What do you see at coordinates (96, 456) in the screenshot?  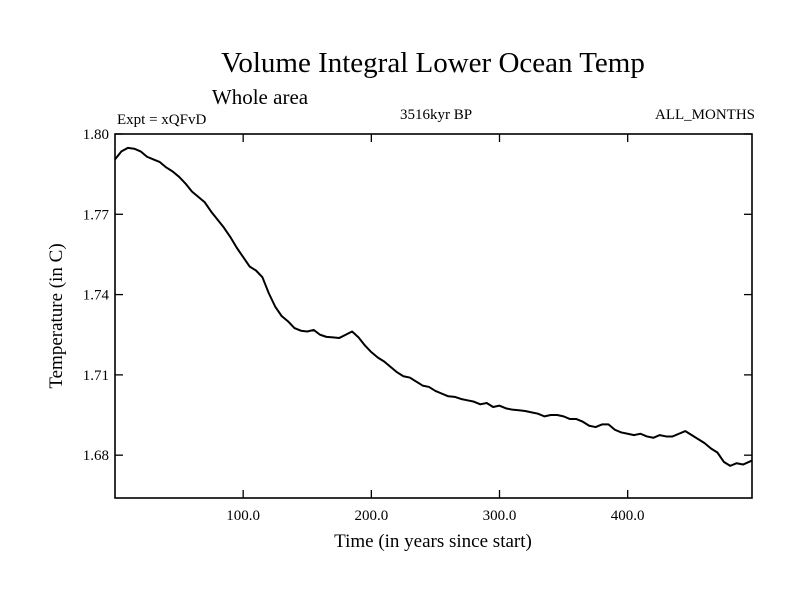 I see `y-tick-label: 1.68` at bounding box center [96, 456].